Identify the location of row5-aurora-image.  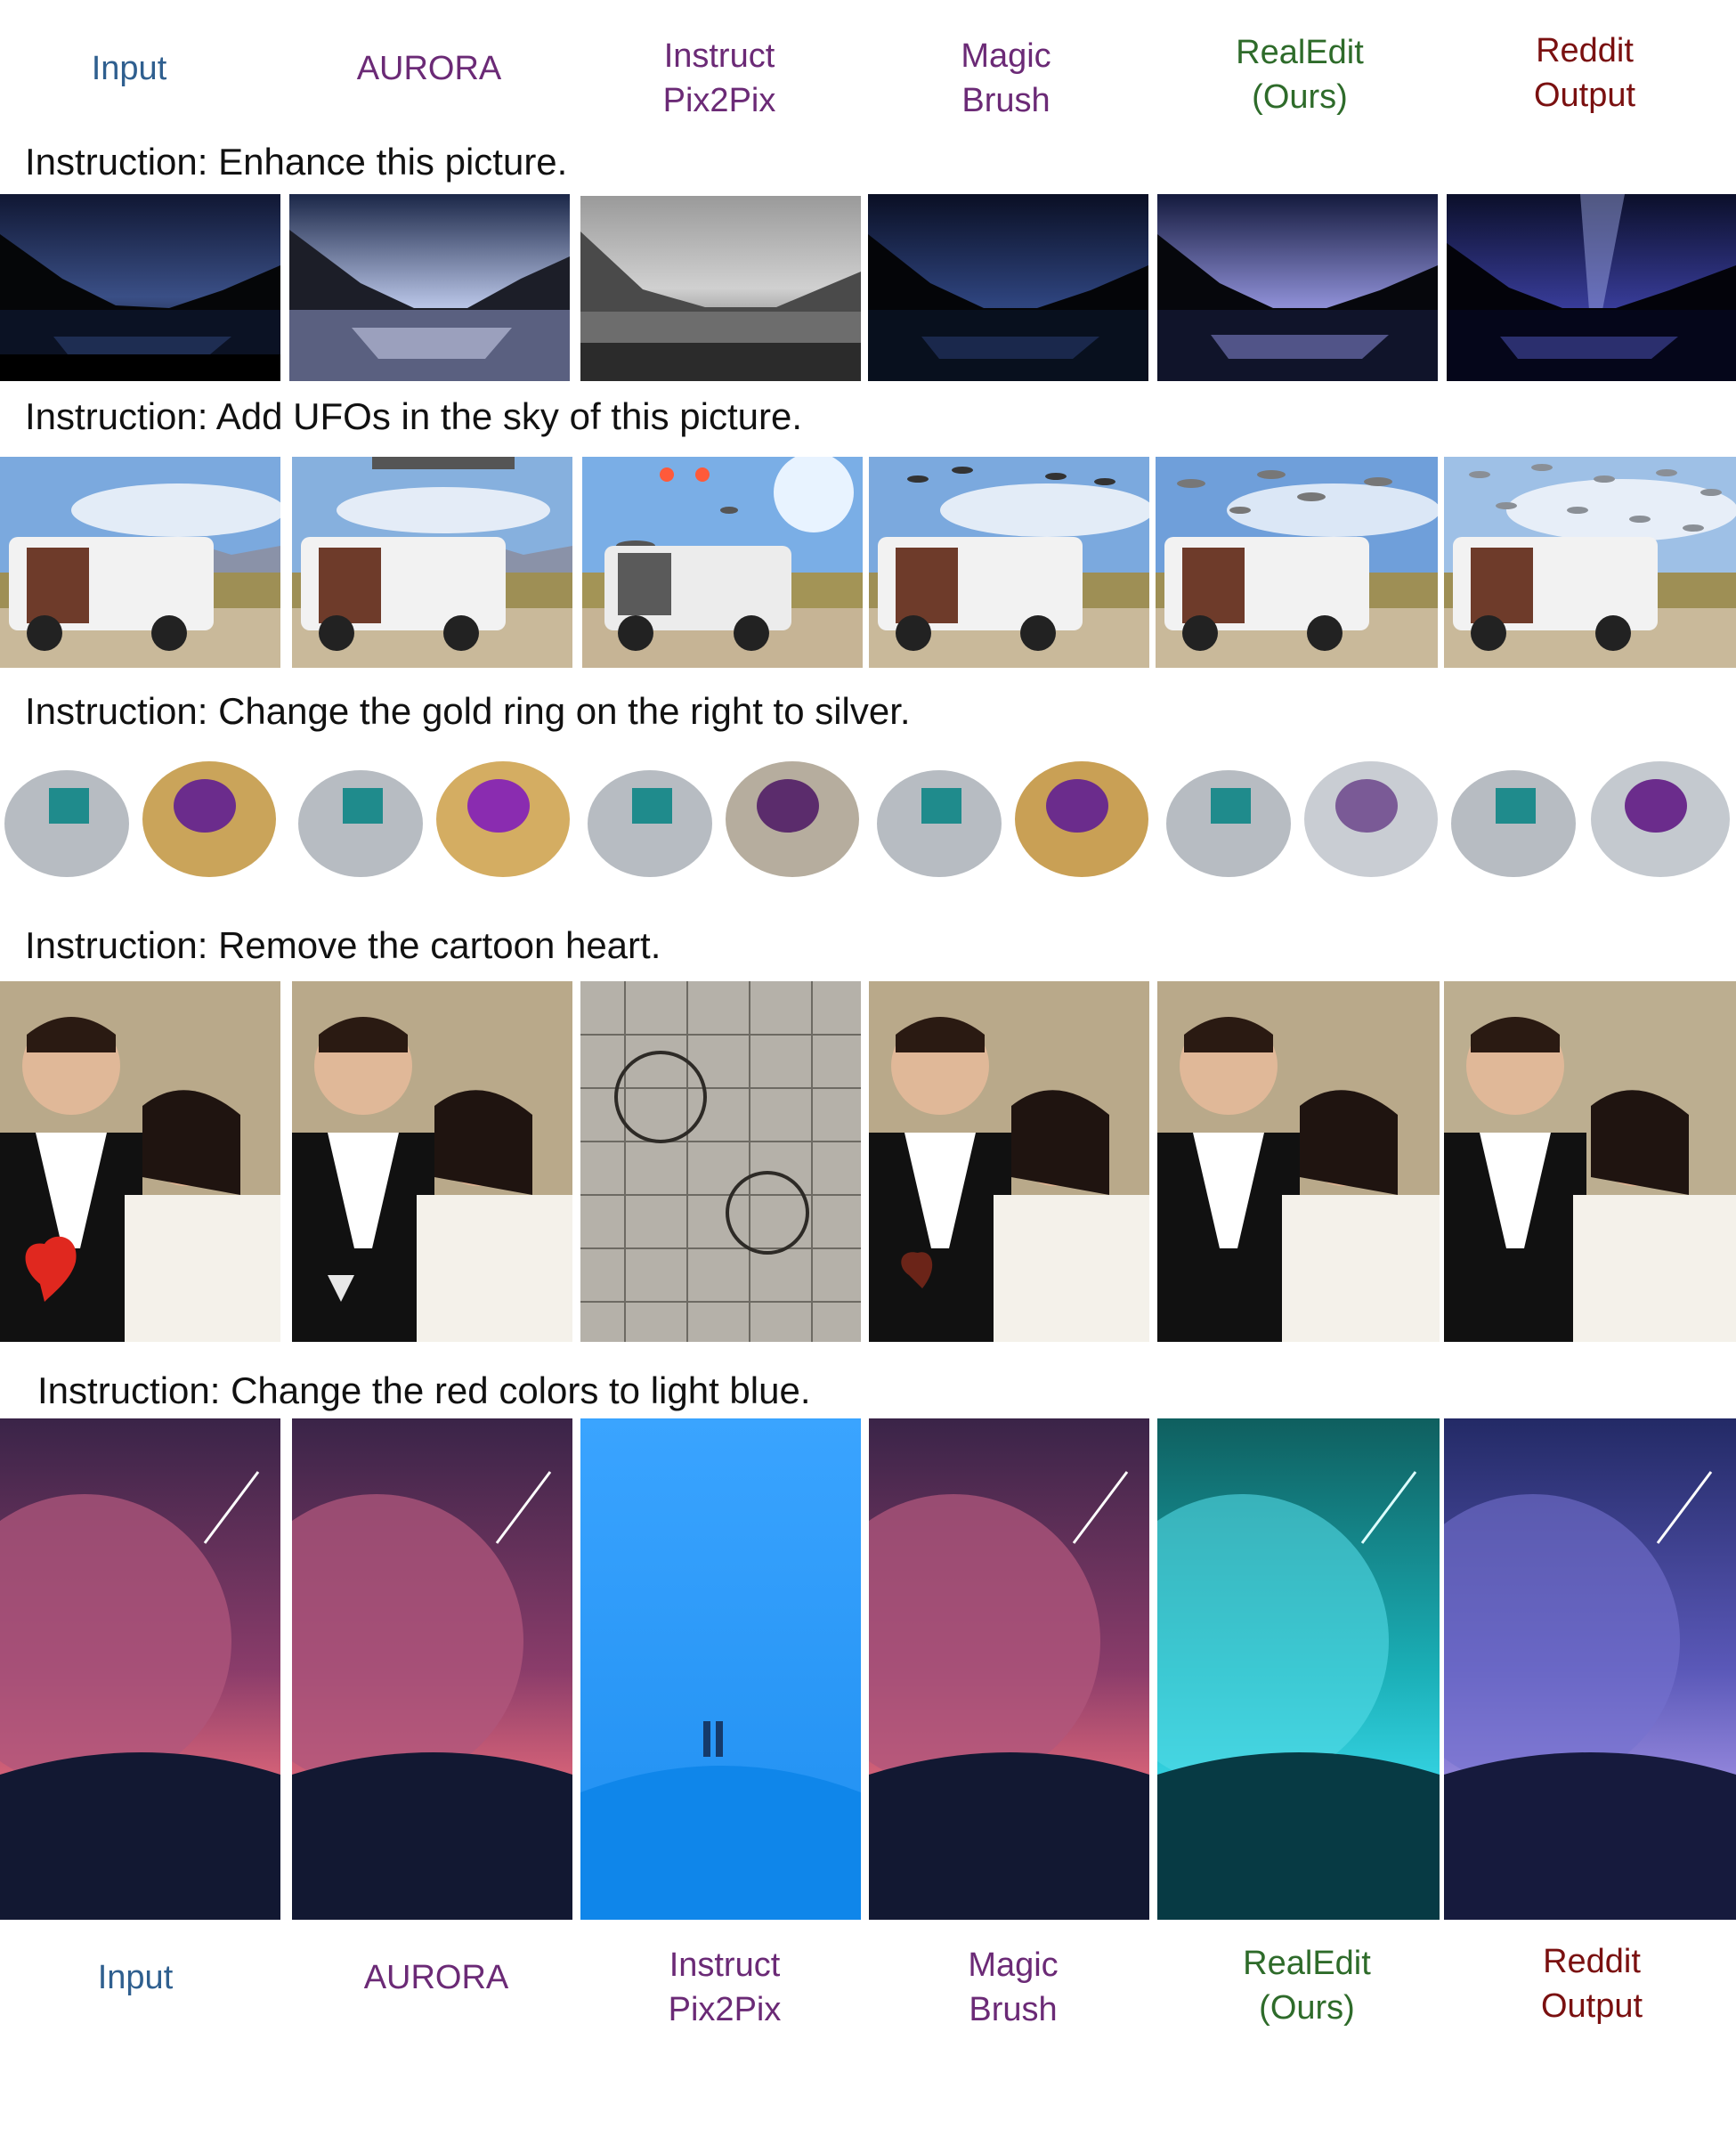
(432, 1669).